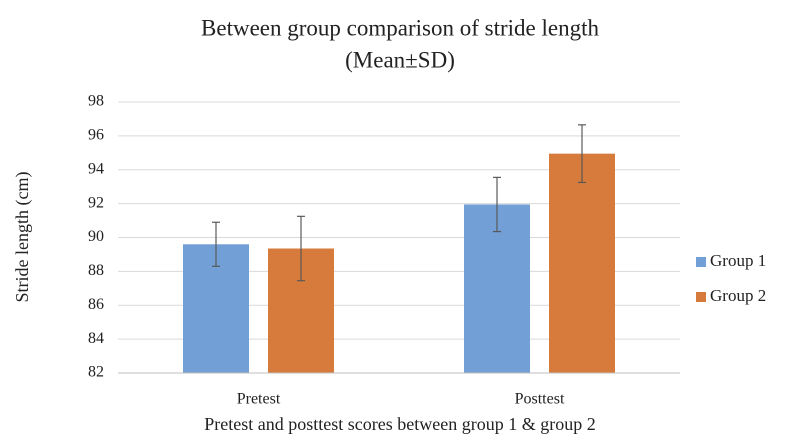  Describe the element at coordinates (400, 59) in the screenshot. I see `chart-subtitle: (Mean±SD)` at that location.